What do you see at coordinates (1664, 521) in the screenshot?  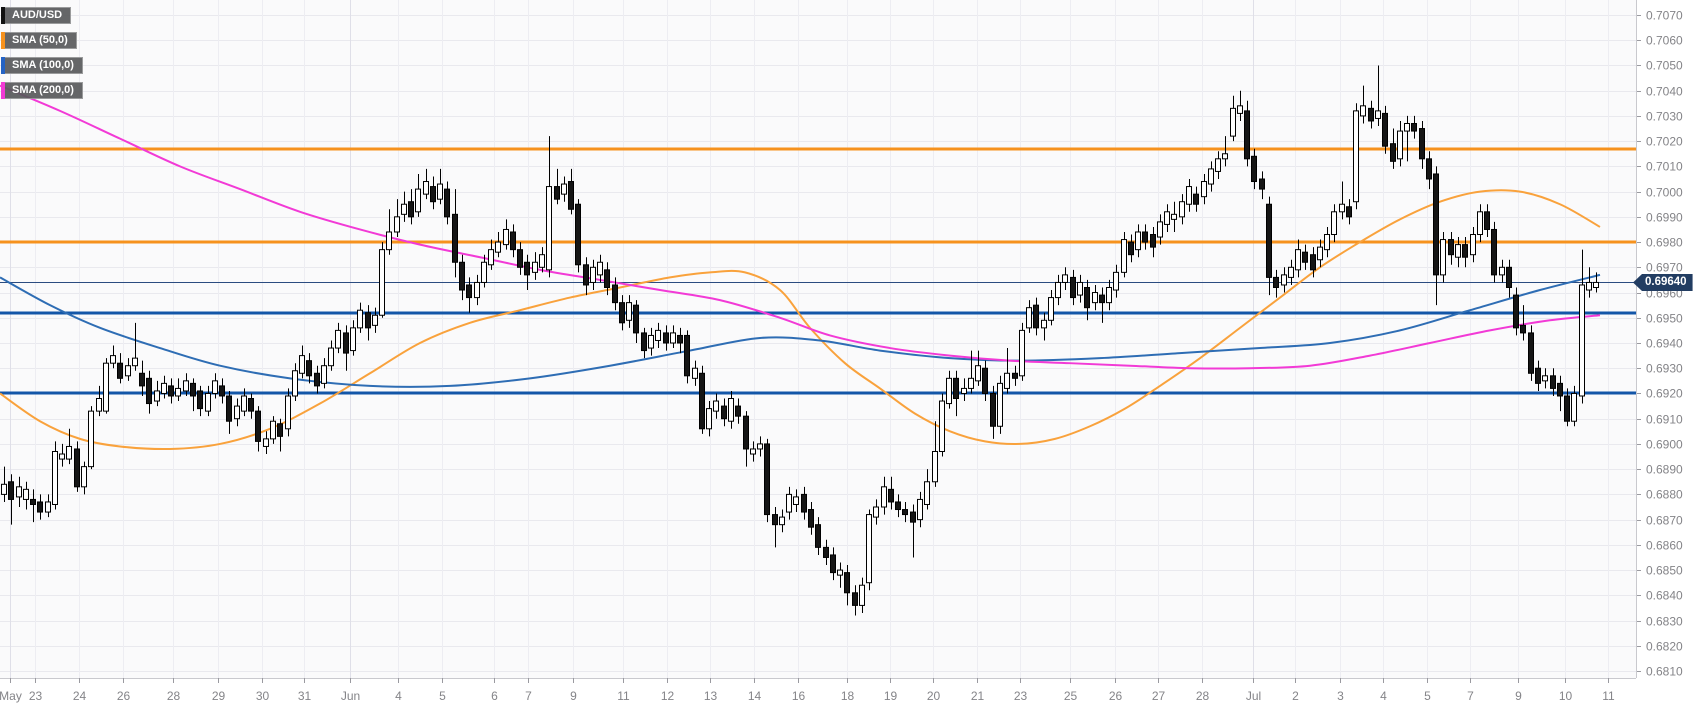 I see `y-tick-label: 0.6870` at bounding box center [1664, 521].